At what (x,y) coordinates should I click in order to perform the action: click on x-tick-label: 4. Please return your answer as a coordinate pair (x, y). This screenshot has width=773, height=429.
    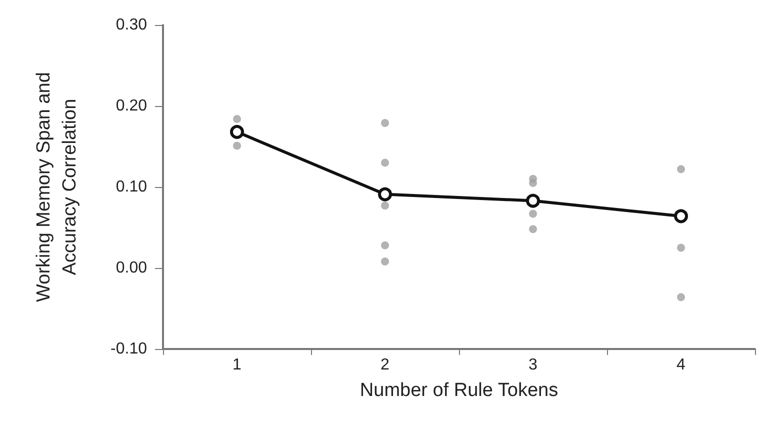
    Looking at the image, I should click on (681, 365).